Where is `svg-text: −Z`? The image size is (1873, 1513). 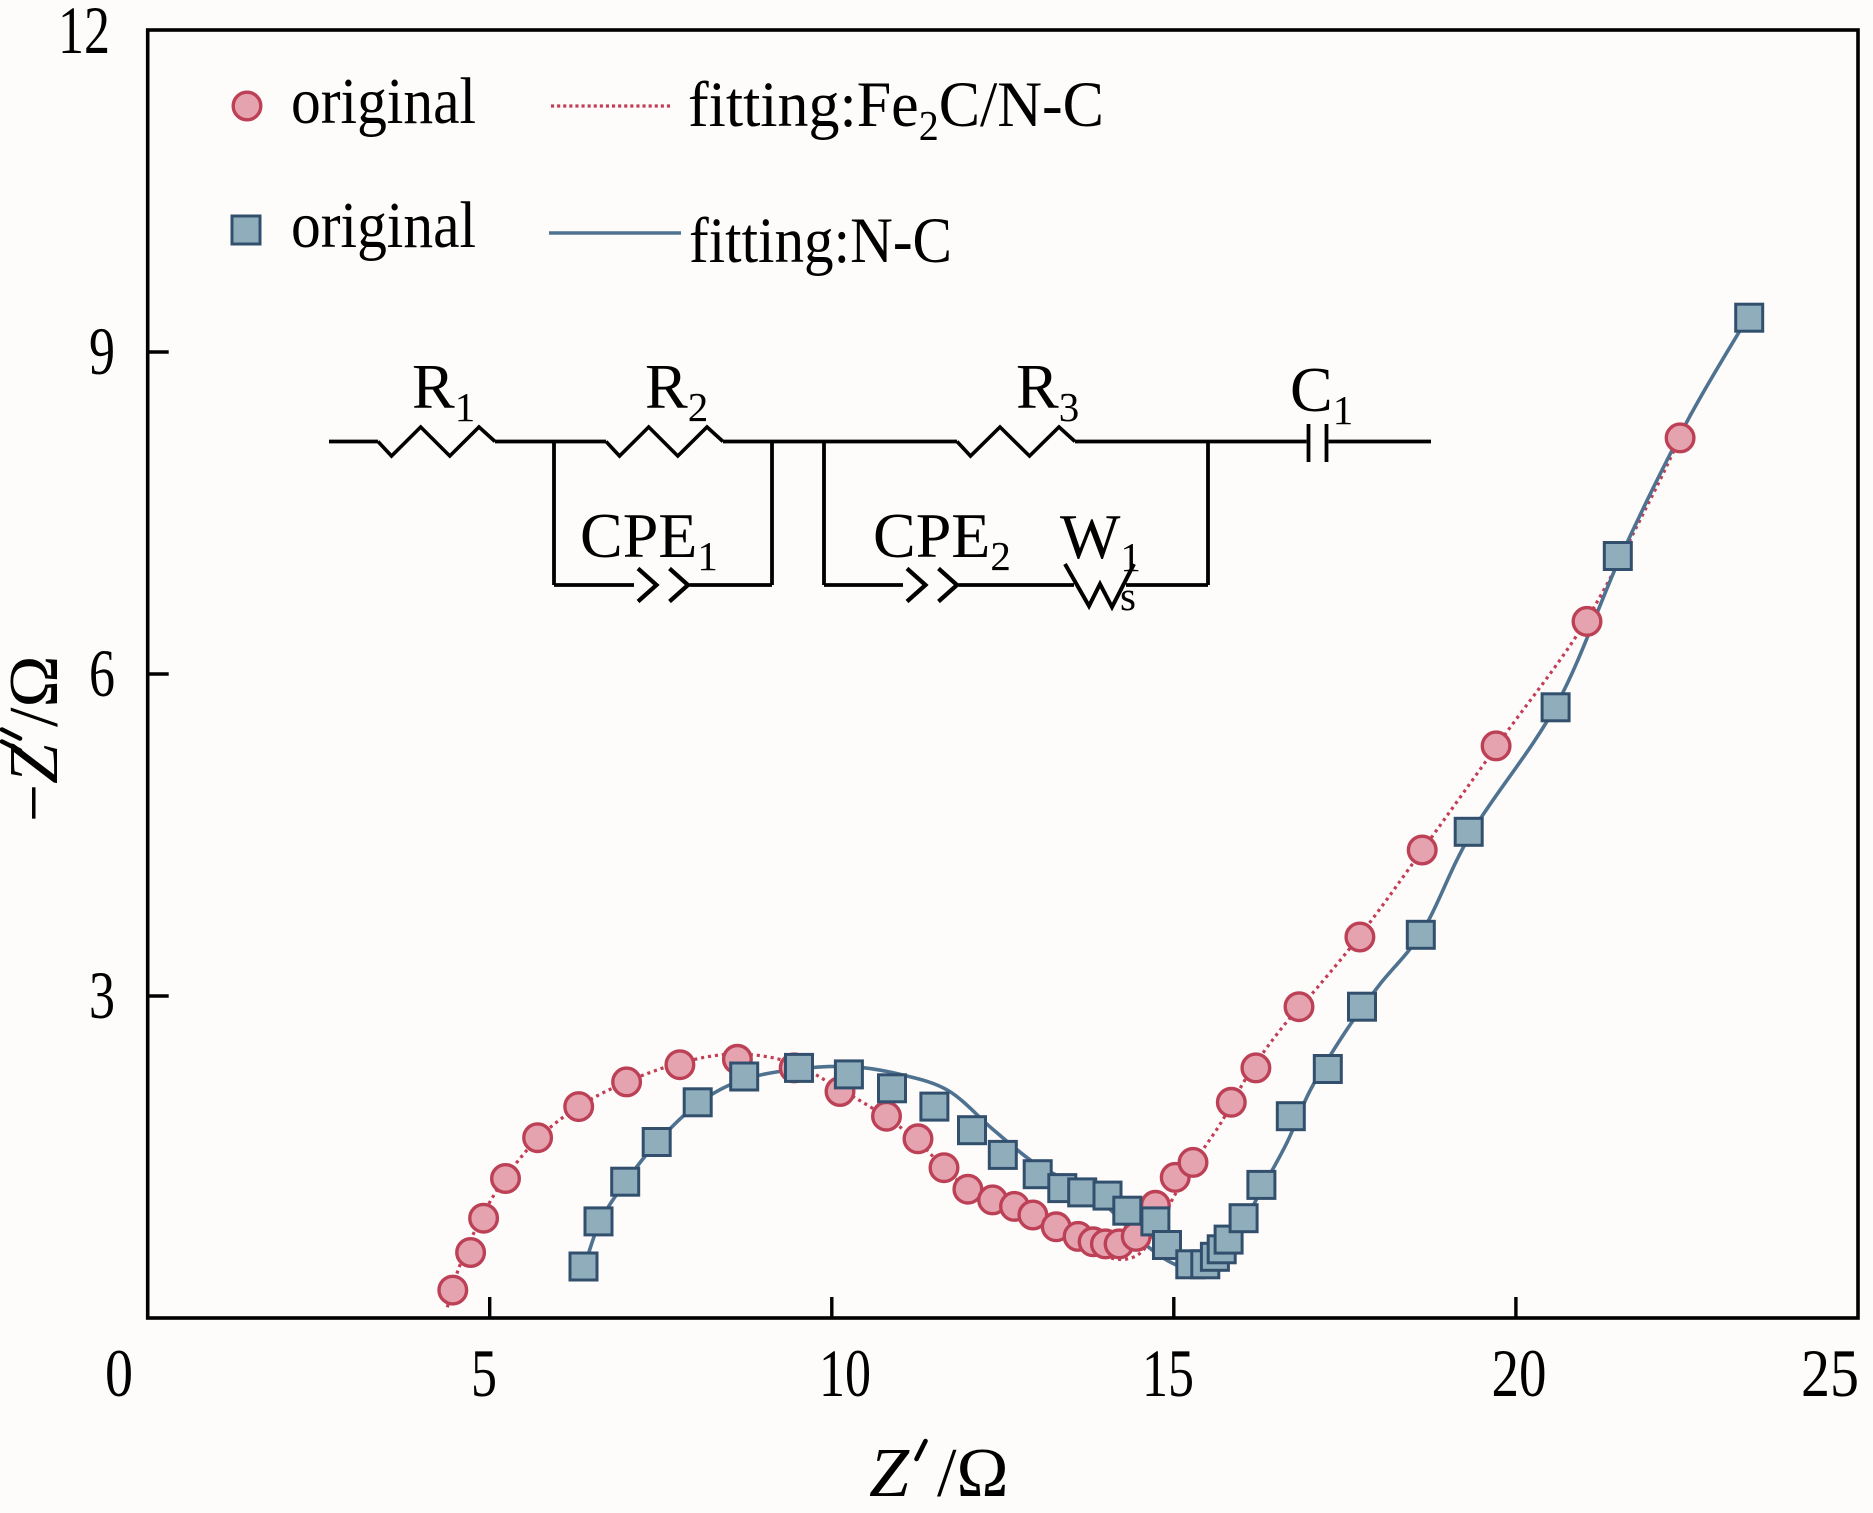 svg-text: −Z is located at coordinates (36, 782).